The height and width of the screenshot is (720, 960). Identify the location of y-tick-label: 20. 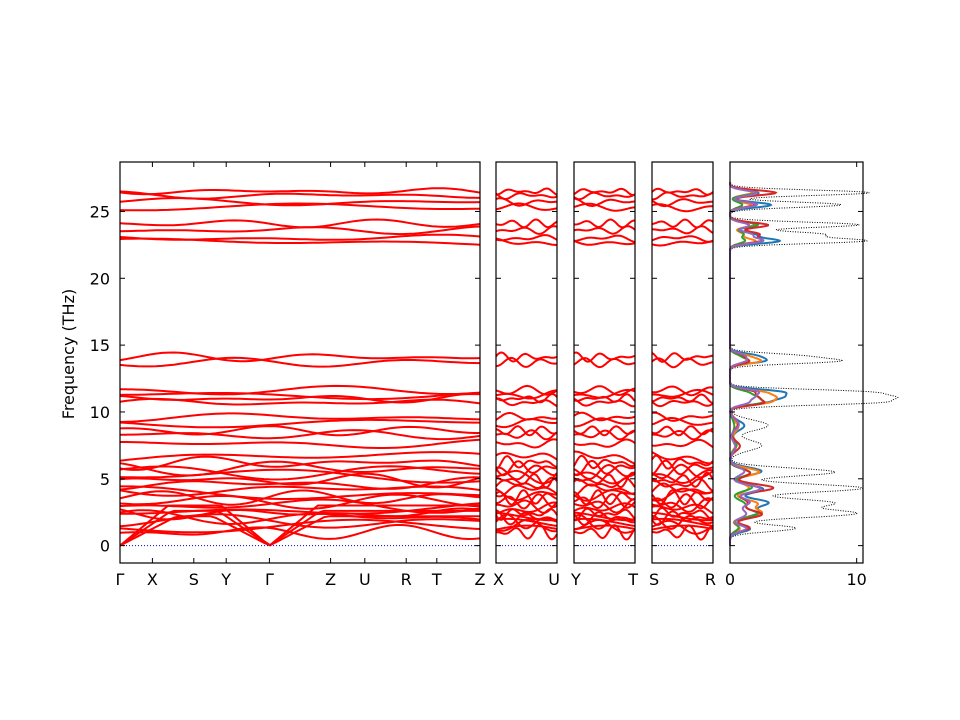
(100, 278).